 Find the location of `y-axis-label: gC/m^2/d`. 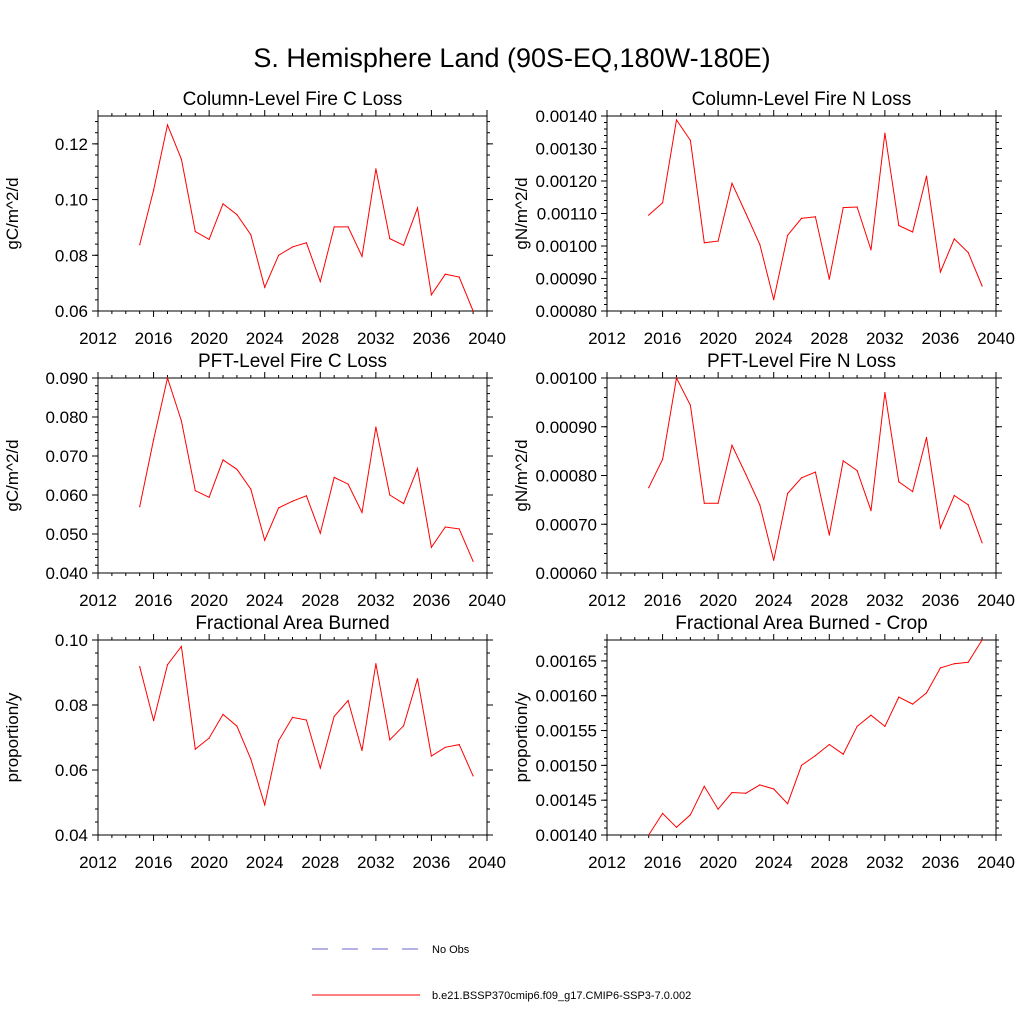

y-axis-label: gC/m^2/d is located at coordinates (12, 475).